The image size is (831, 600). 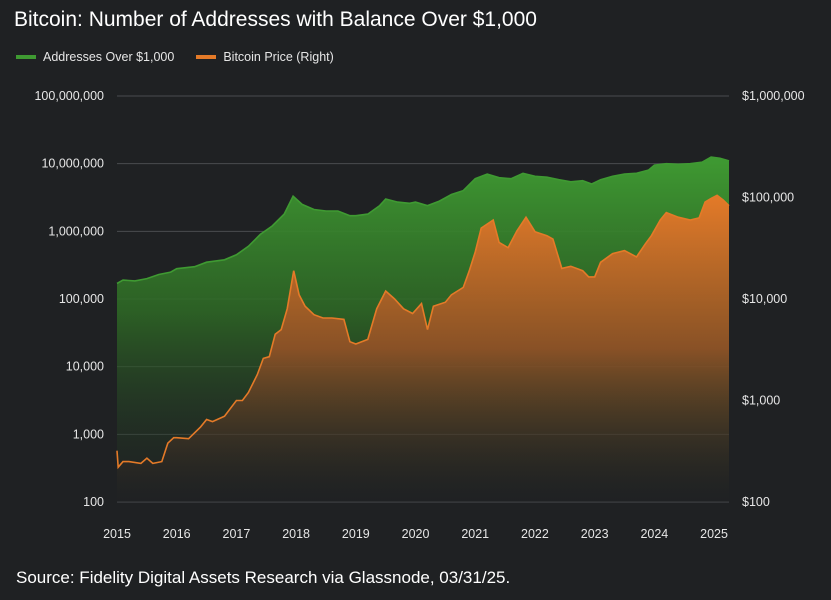 I want to click on legend-swatch-addresses, so click(x=26, y=57).